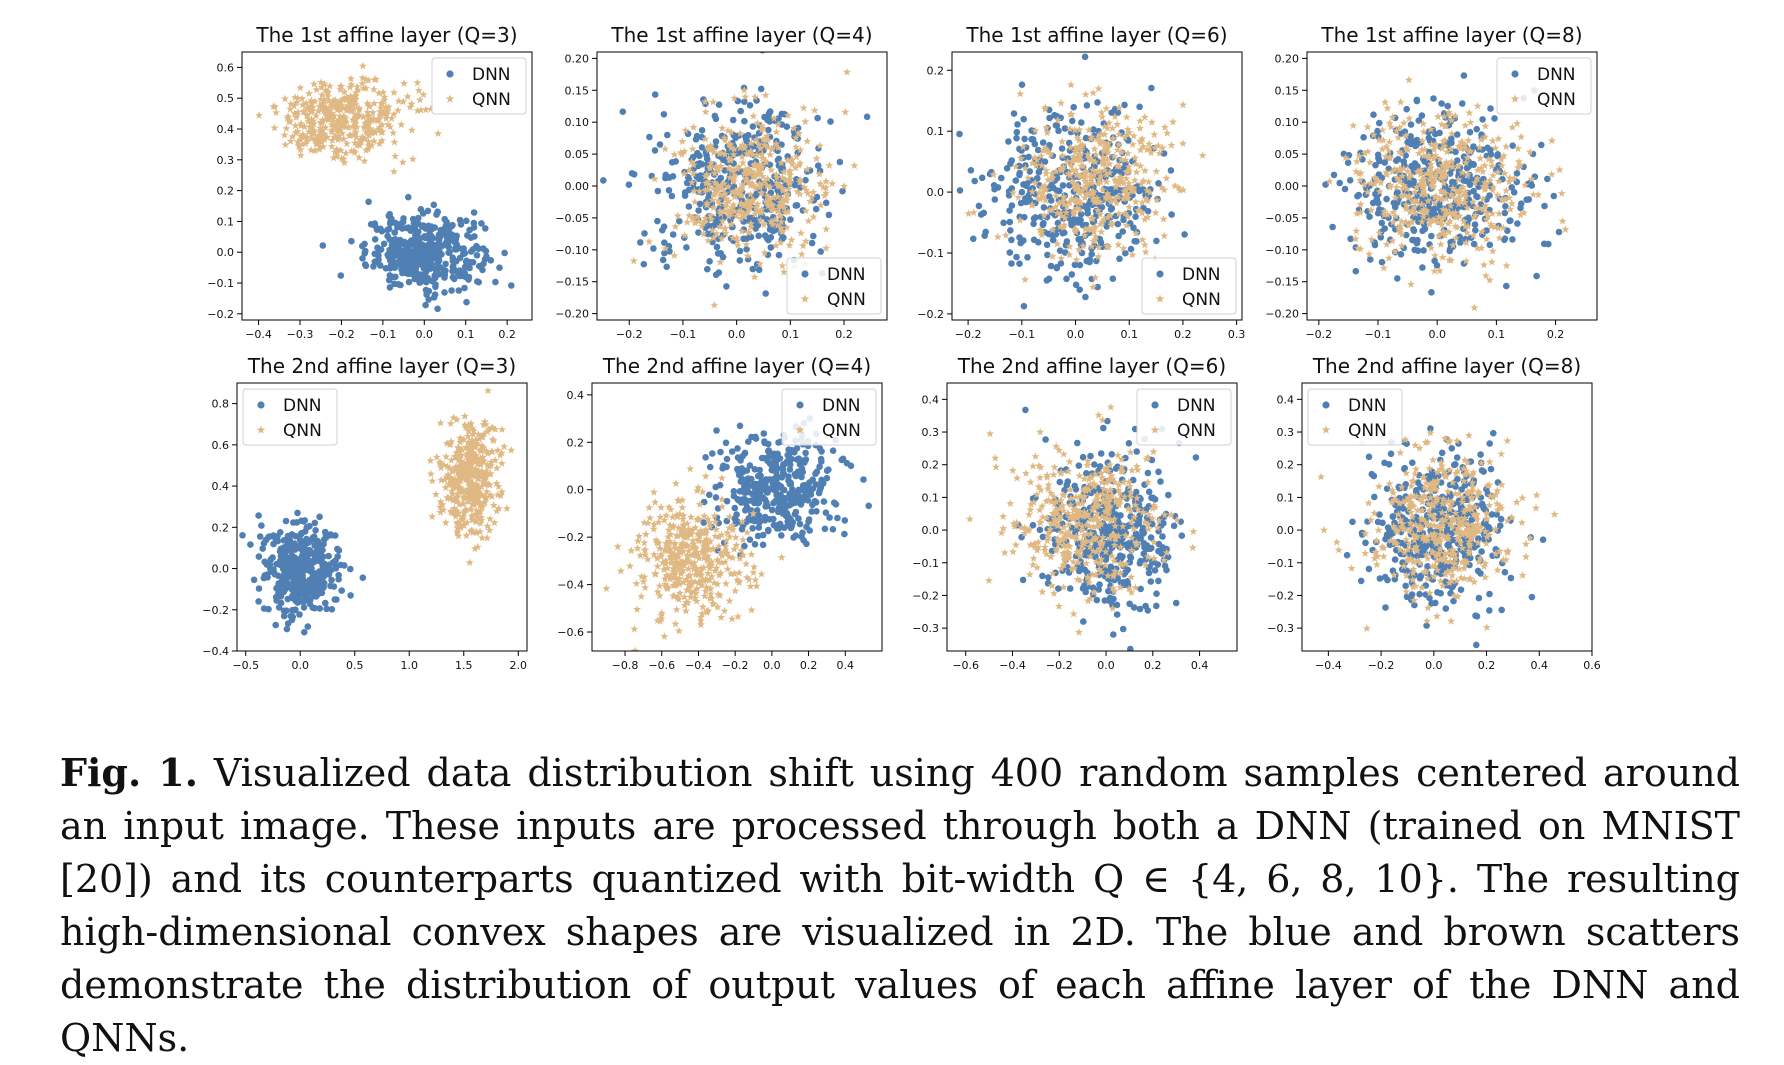 The height and width of the screenshot is (1065, 1784). Describe the element at coordinates (302, 431) in the screenshot. I see `legend-label: QNN` at that location.